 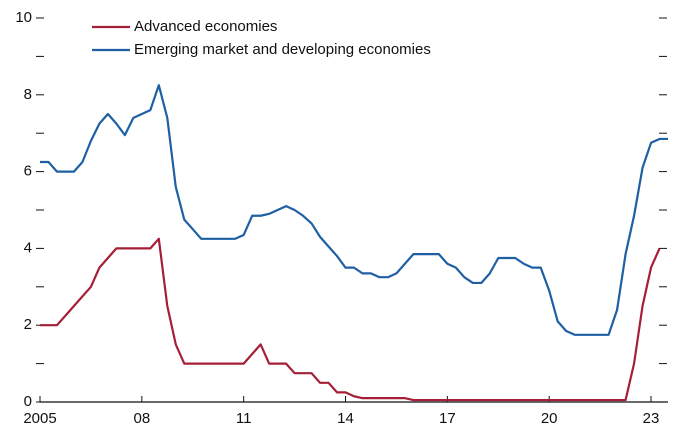 What do you see at coordinates (28, 401) in the screenshot?
I see `y-tick-label: 0` at bounding box center [28, 401].